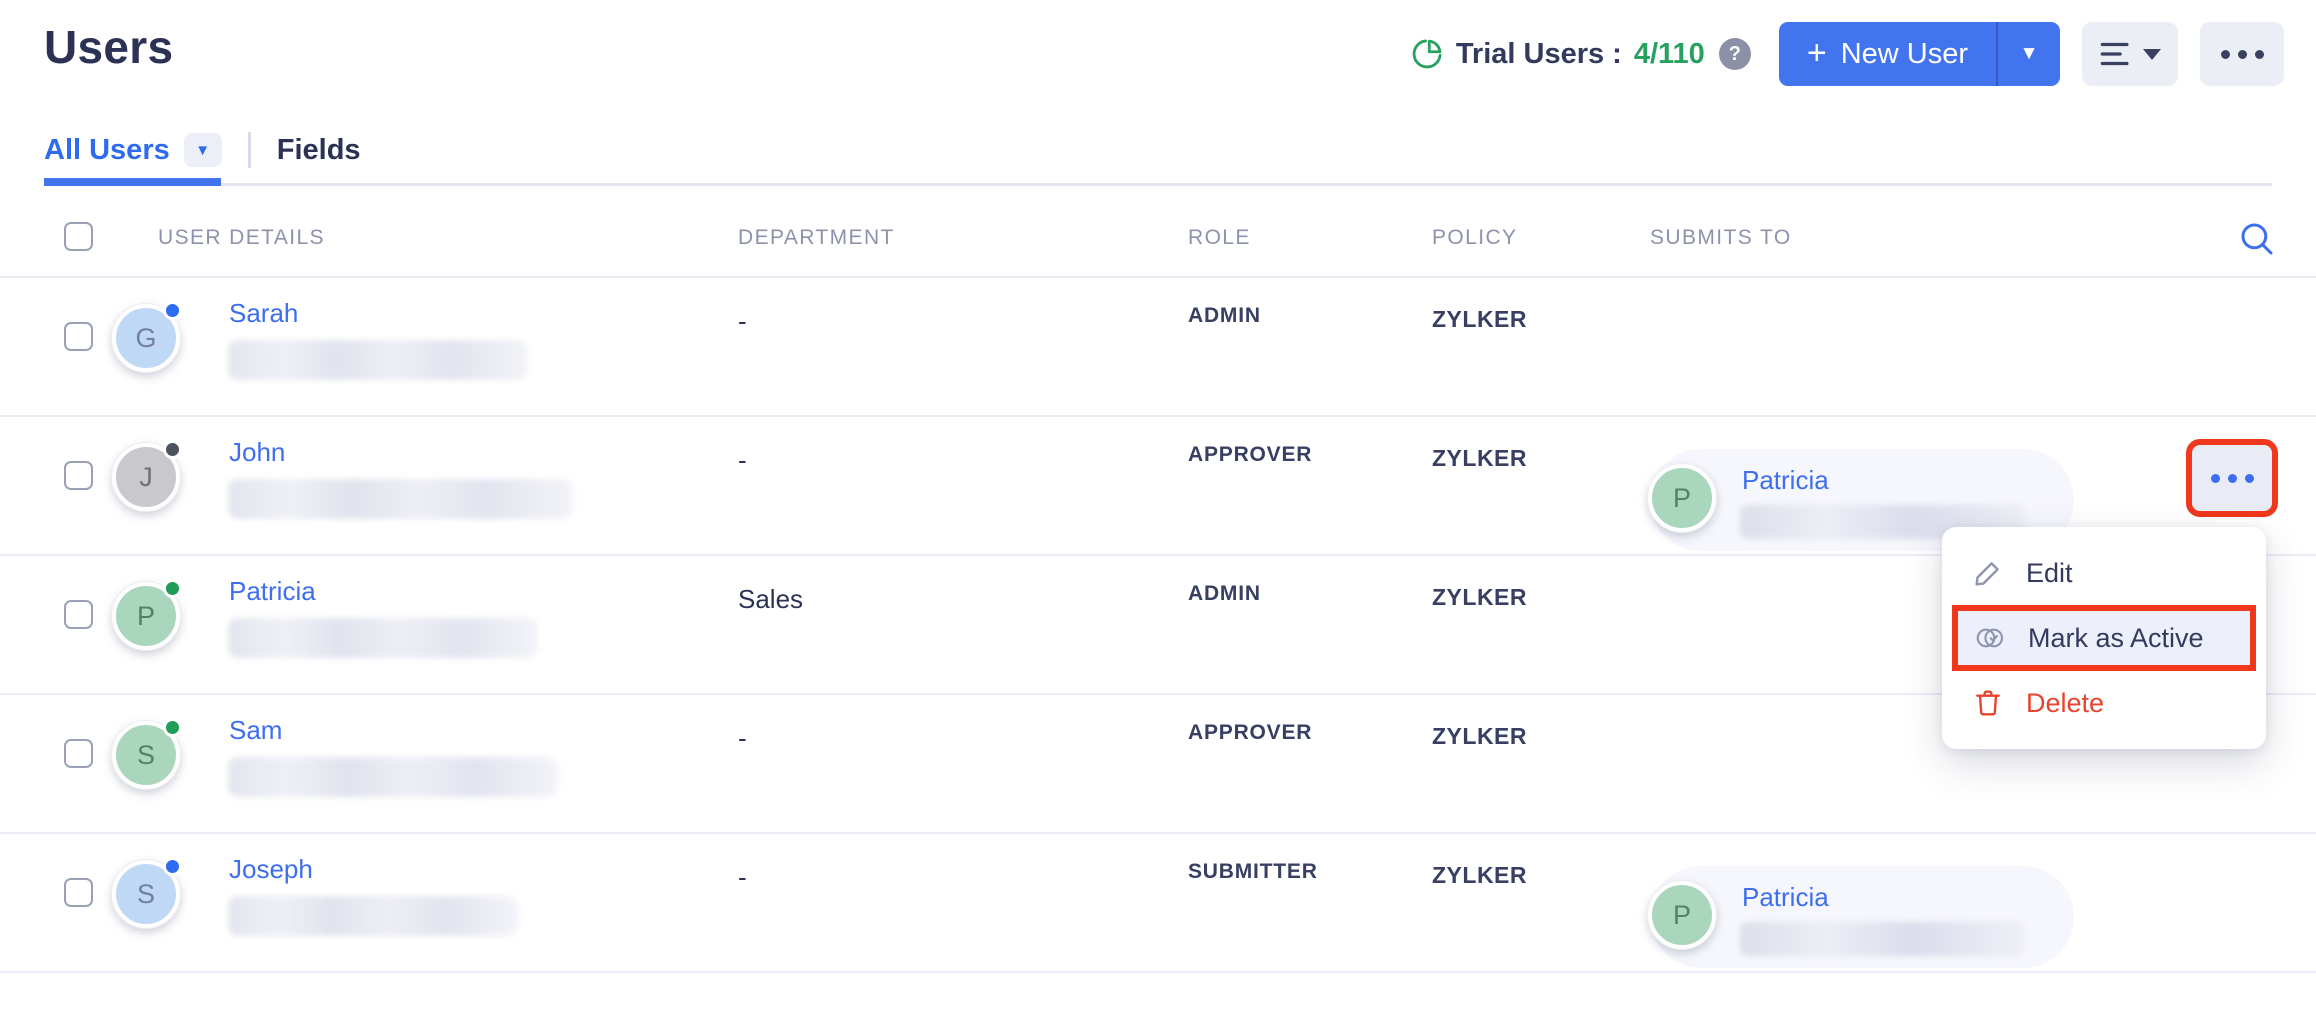  I want to click on list-view-icon, so click(2114, 54).